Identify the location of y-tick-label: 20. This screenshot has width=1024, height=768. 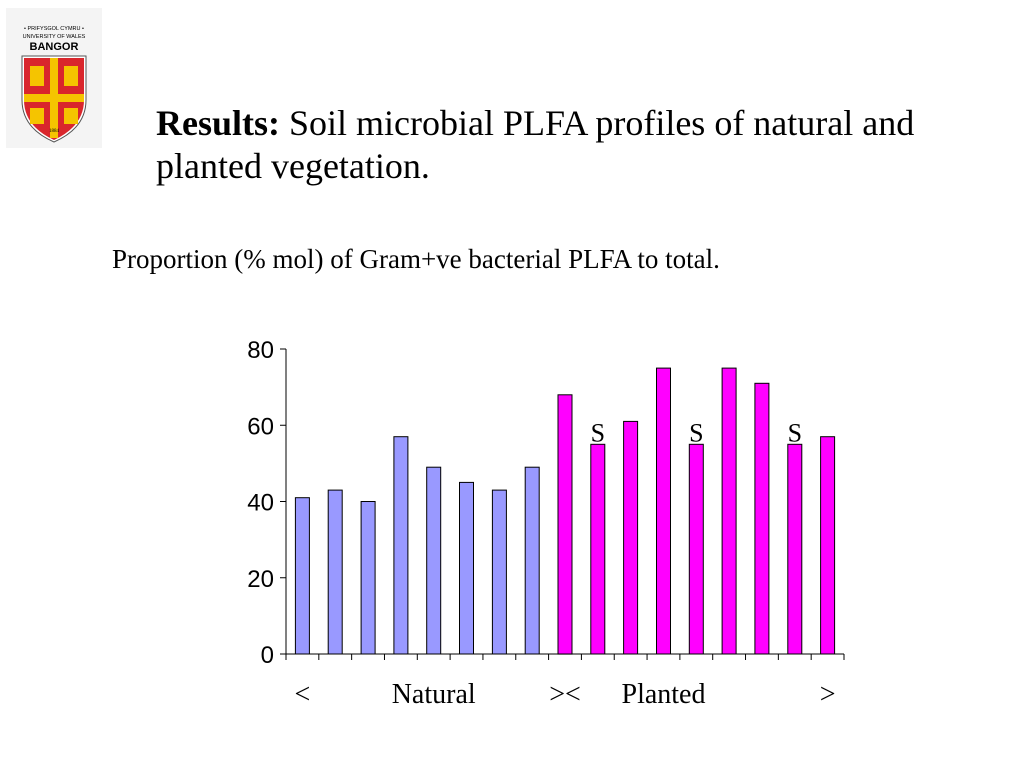
(260, 579).